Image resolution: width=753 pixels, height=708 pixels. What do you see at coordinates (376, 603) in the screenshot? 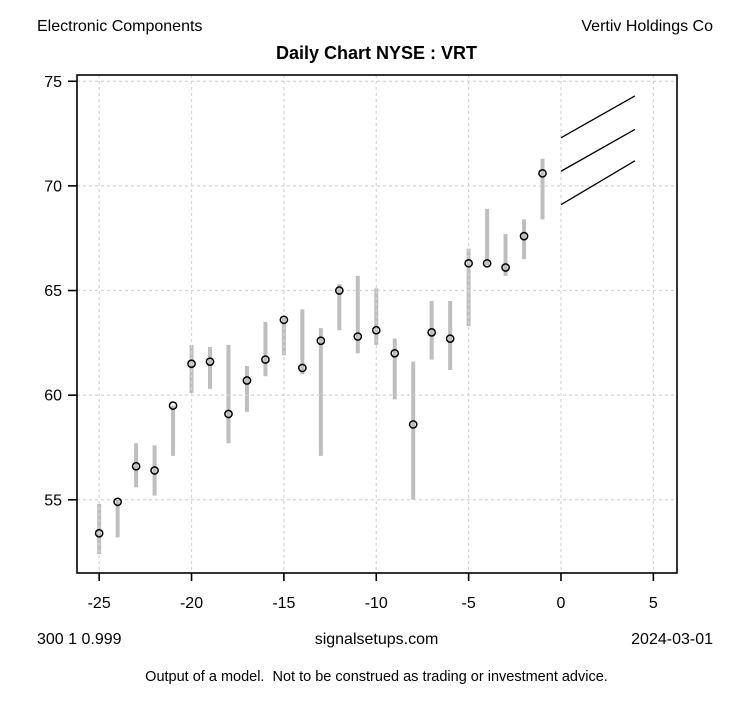
I see `x-tick-label: -10` at bounding box center [376, 603].